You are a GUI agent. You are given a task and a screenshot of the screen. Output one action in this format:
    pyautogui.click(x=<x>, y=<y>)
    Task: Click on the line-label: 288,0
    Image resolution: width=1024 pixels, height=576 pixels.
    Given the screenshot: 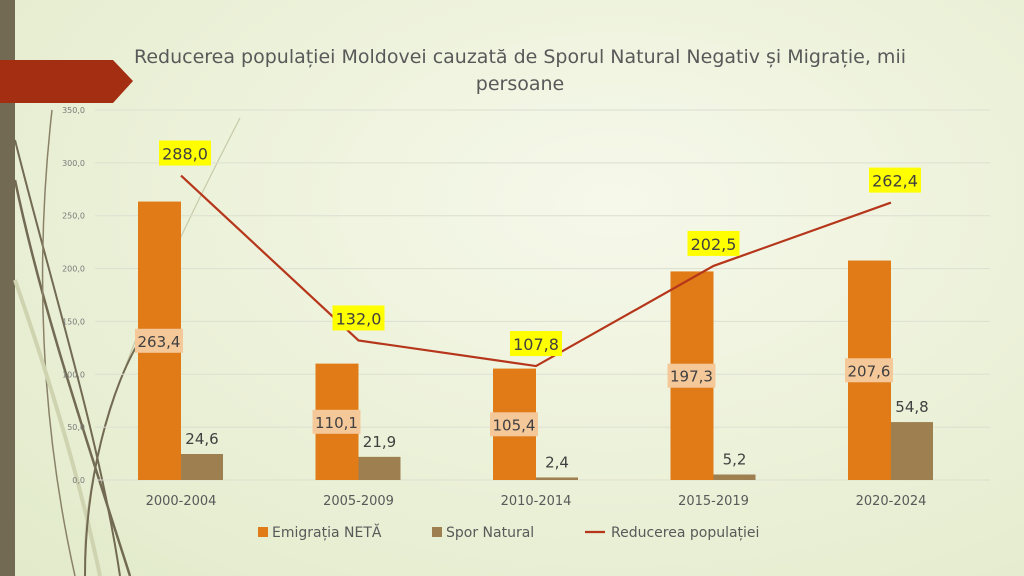 What is the action you would take?
    pyautogui.click(x=185, y=154)
    